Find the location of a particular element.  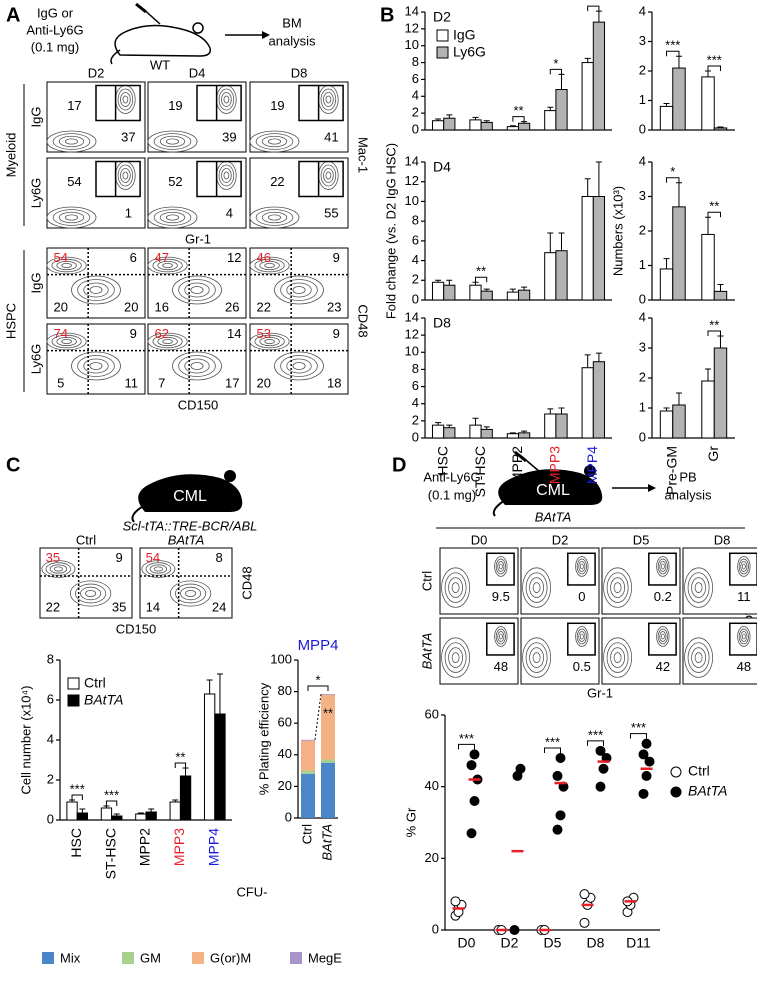

legend-label: Ly6G is located at coordinates (469, 52).